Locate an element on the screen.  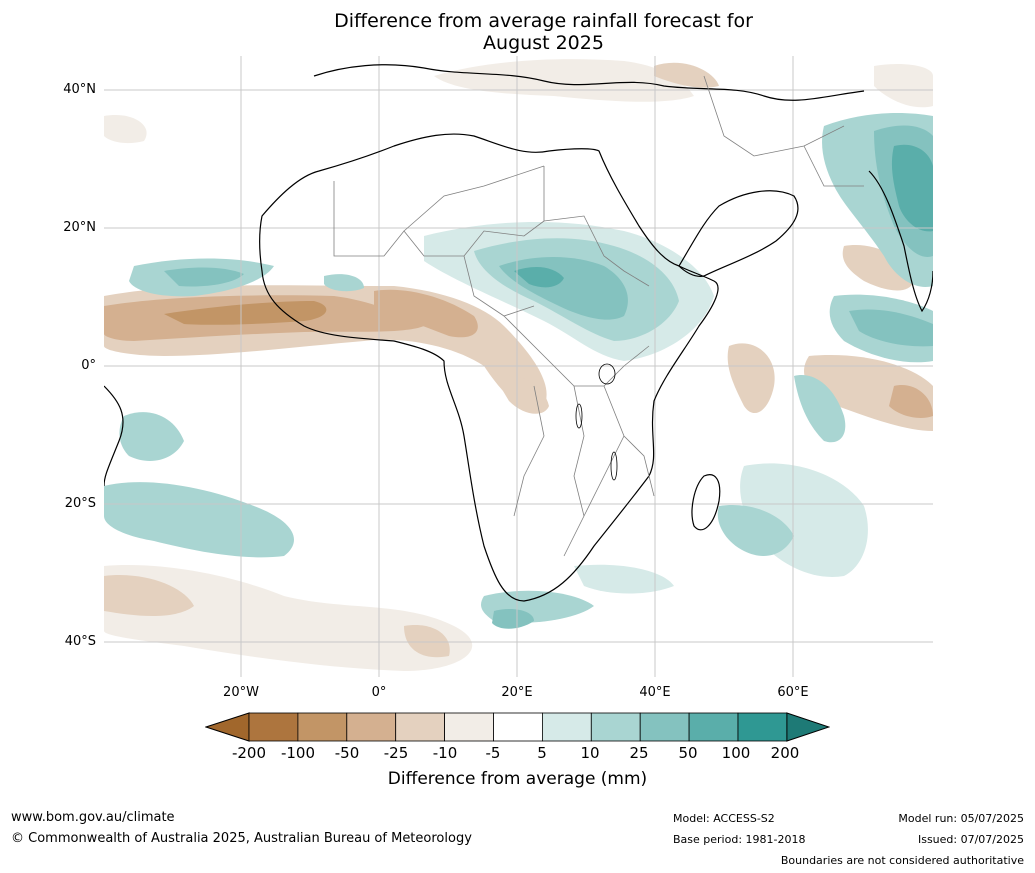
colorbar is located at coordinates (517, 727).